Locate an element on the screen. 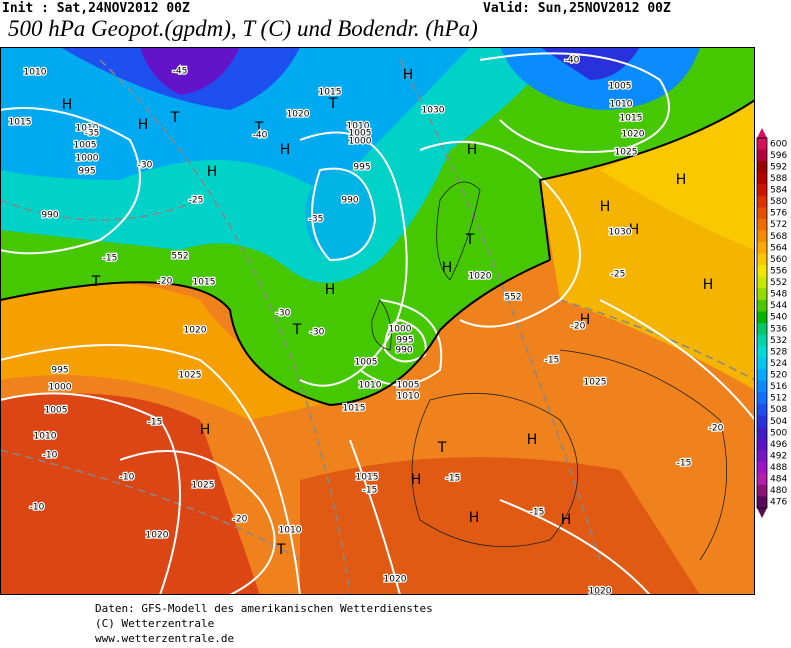  contour-label: -25 is located at coordinates (196, 201).